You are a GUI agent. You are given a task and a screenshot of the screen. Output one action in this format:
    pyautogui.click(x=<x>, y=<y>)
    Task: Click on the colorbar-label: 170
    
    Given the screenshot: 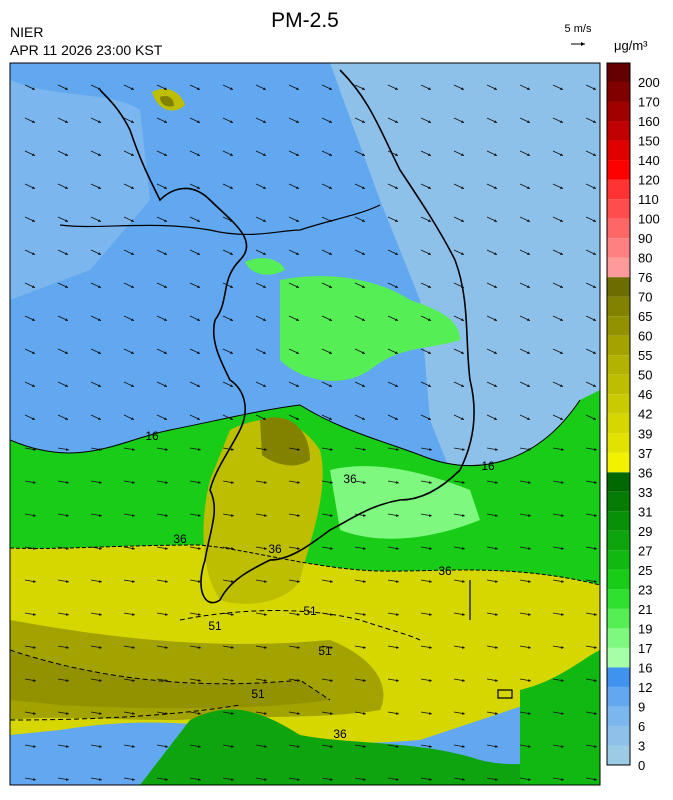 What is the action you would take?
    pyautogui.click(x=649, y=102)
    